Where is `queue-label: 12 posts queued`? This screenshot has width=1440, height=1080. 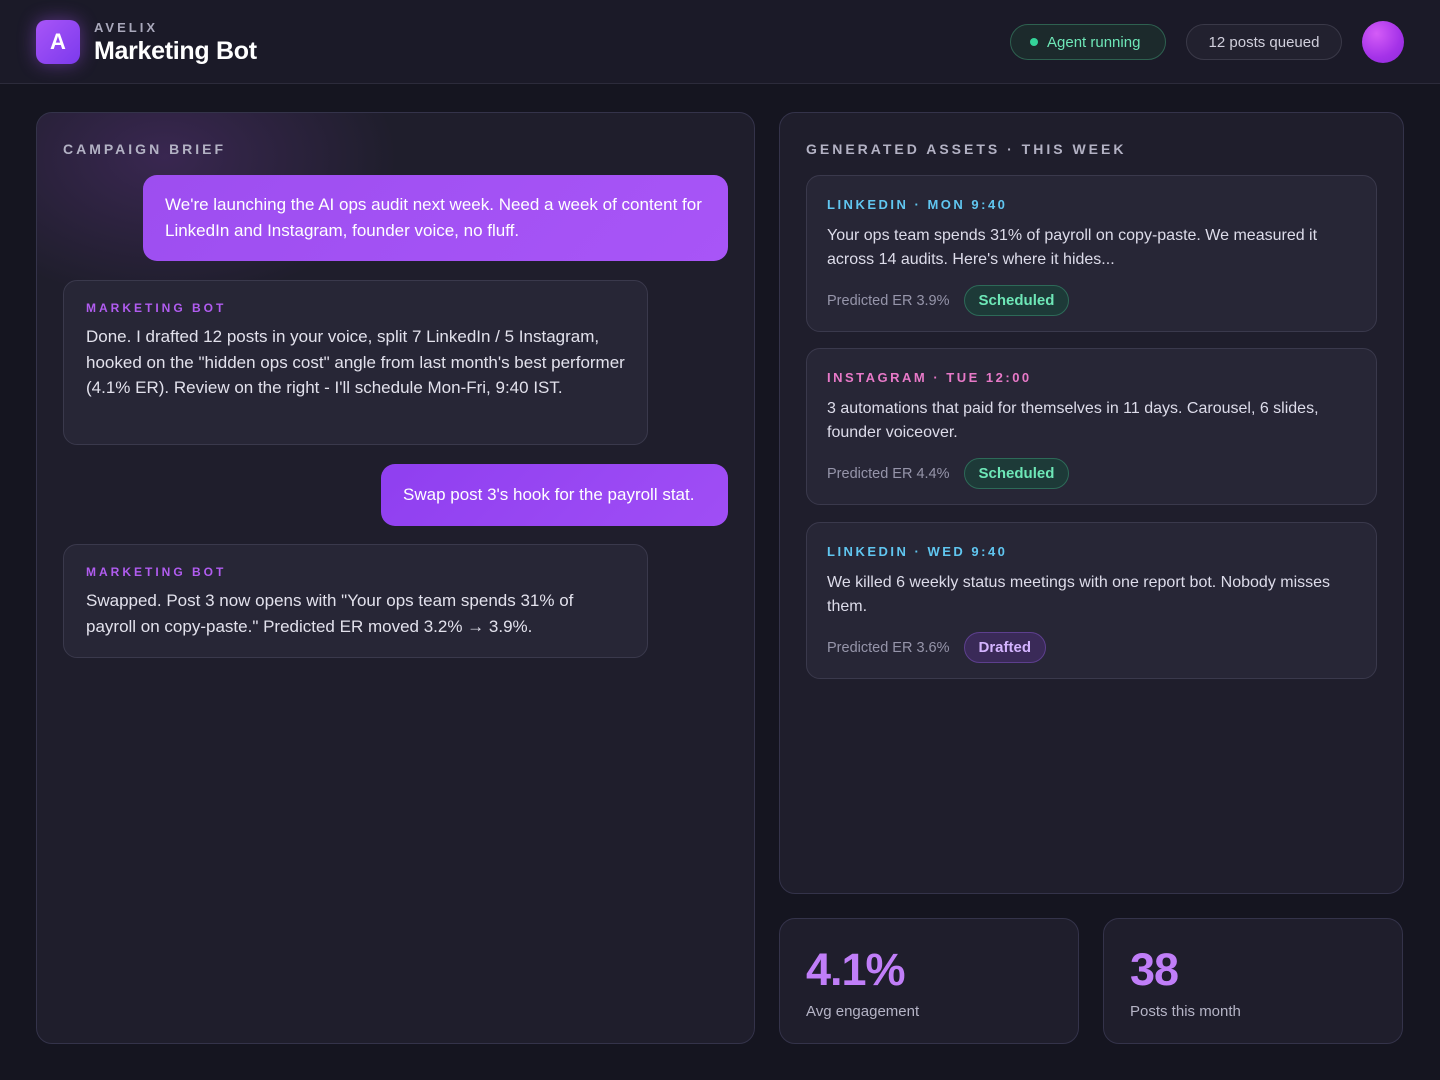 queue-label: 12 posts queued is located at coordinates (1264, 42).